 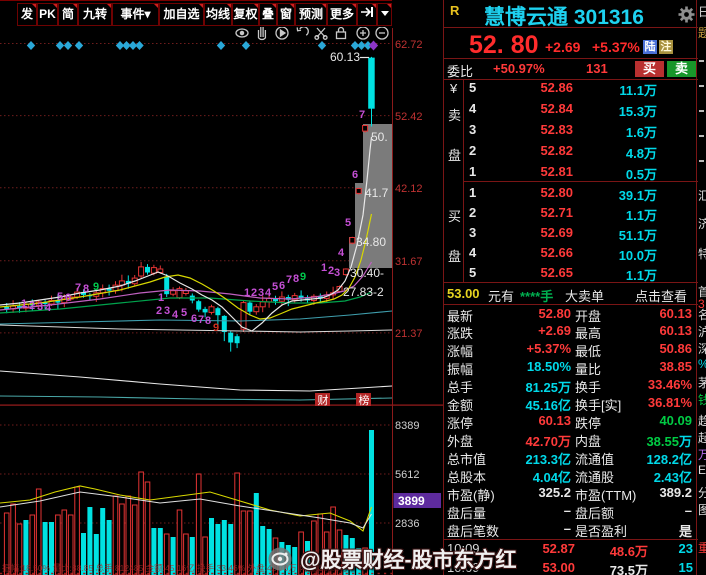 What do you see at coordinates (409, 189) in the screenshot?
I see `svg-text: 42.12` at bounding box center [409, 189].